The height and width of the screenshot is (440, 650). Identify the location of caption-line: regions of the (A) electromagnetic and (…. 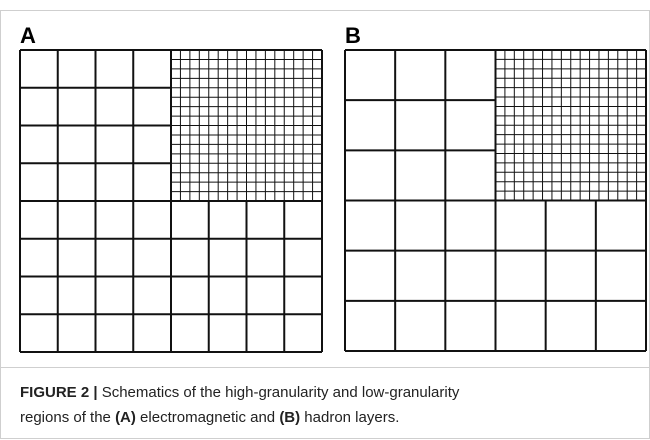
(209, 417).